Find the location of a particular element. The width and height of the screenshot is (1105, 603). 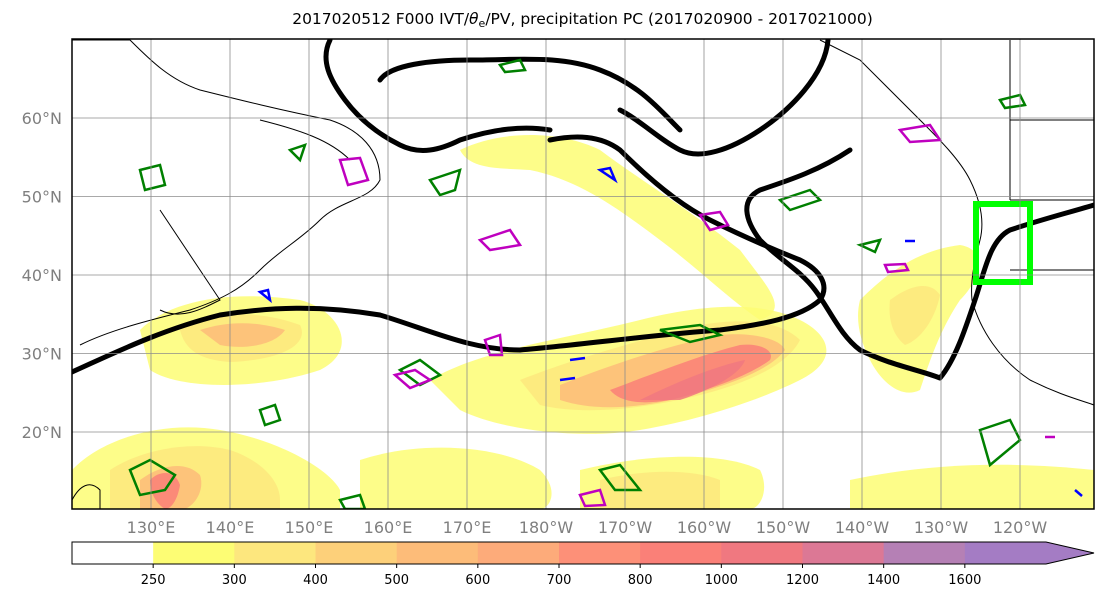

colorbar-tick-label: 400 is located at coordinates (315, 580).